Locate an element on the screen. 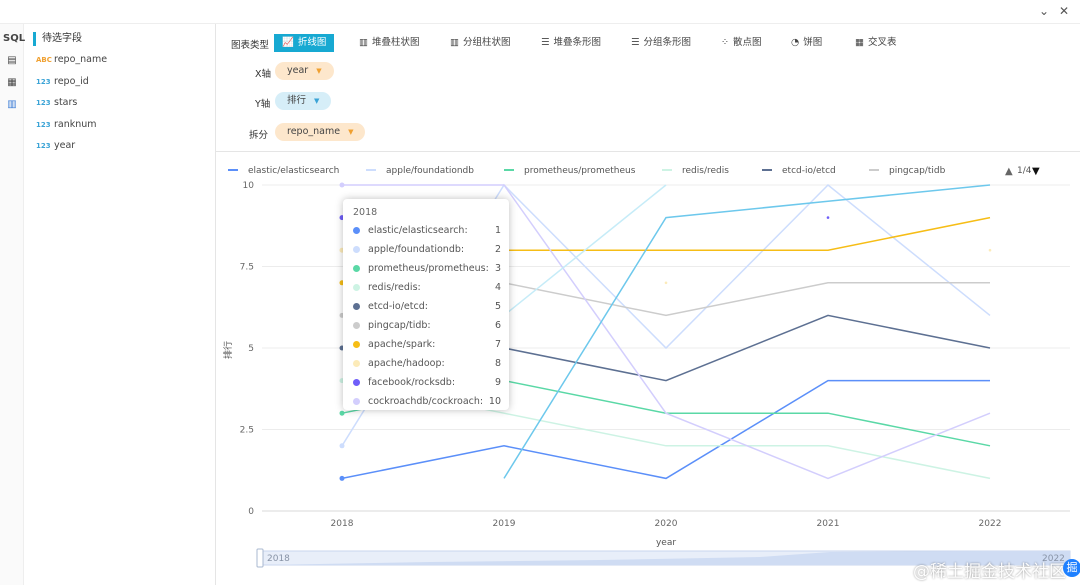  x-axis-title: year is located at coordinates (666, 543).